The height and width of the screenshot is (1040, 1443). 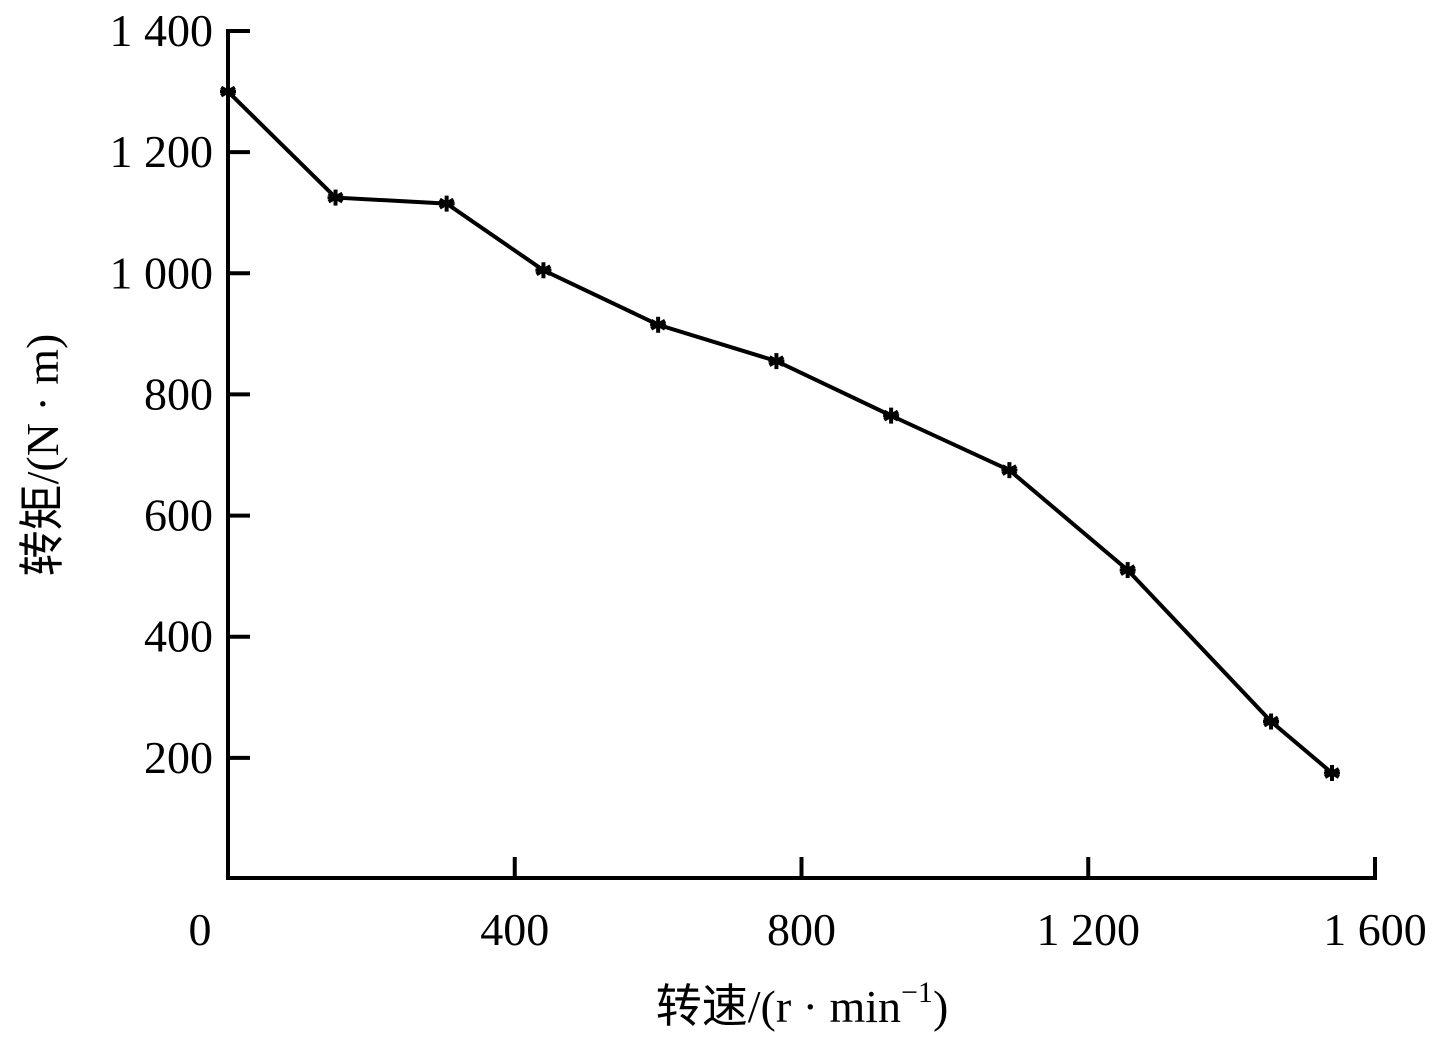 I want to click on y-tick-label: 600, so click(x=178, y=515).